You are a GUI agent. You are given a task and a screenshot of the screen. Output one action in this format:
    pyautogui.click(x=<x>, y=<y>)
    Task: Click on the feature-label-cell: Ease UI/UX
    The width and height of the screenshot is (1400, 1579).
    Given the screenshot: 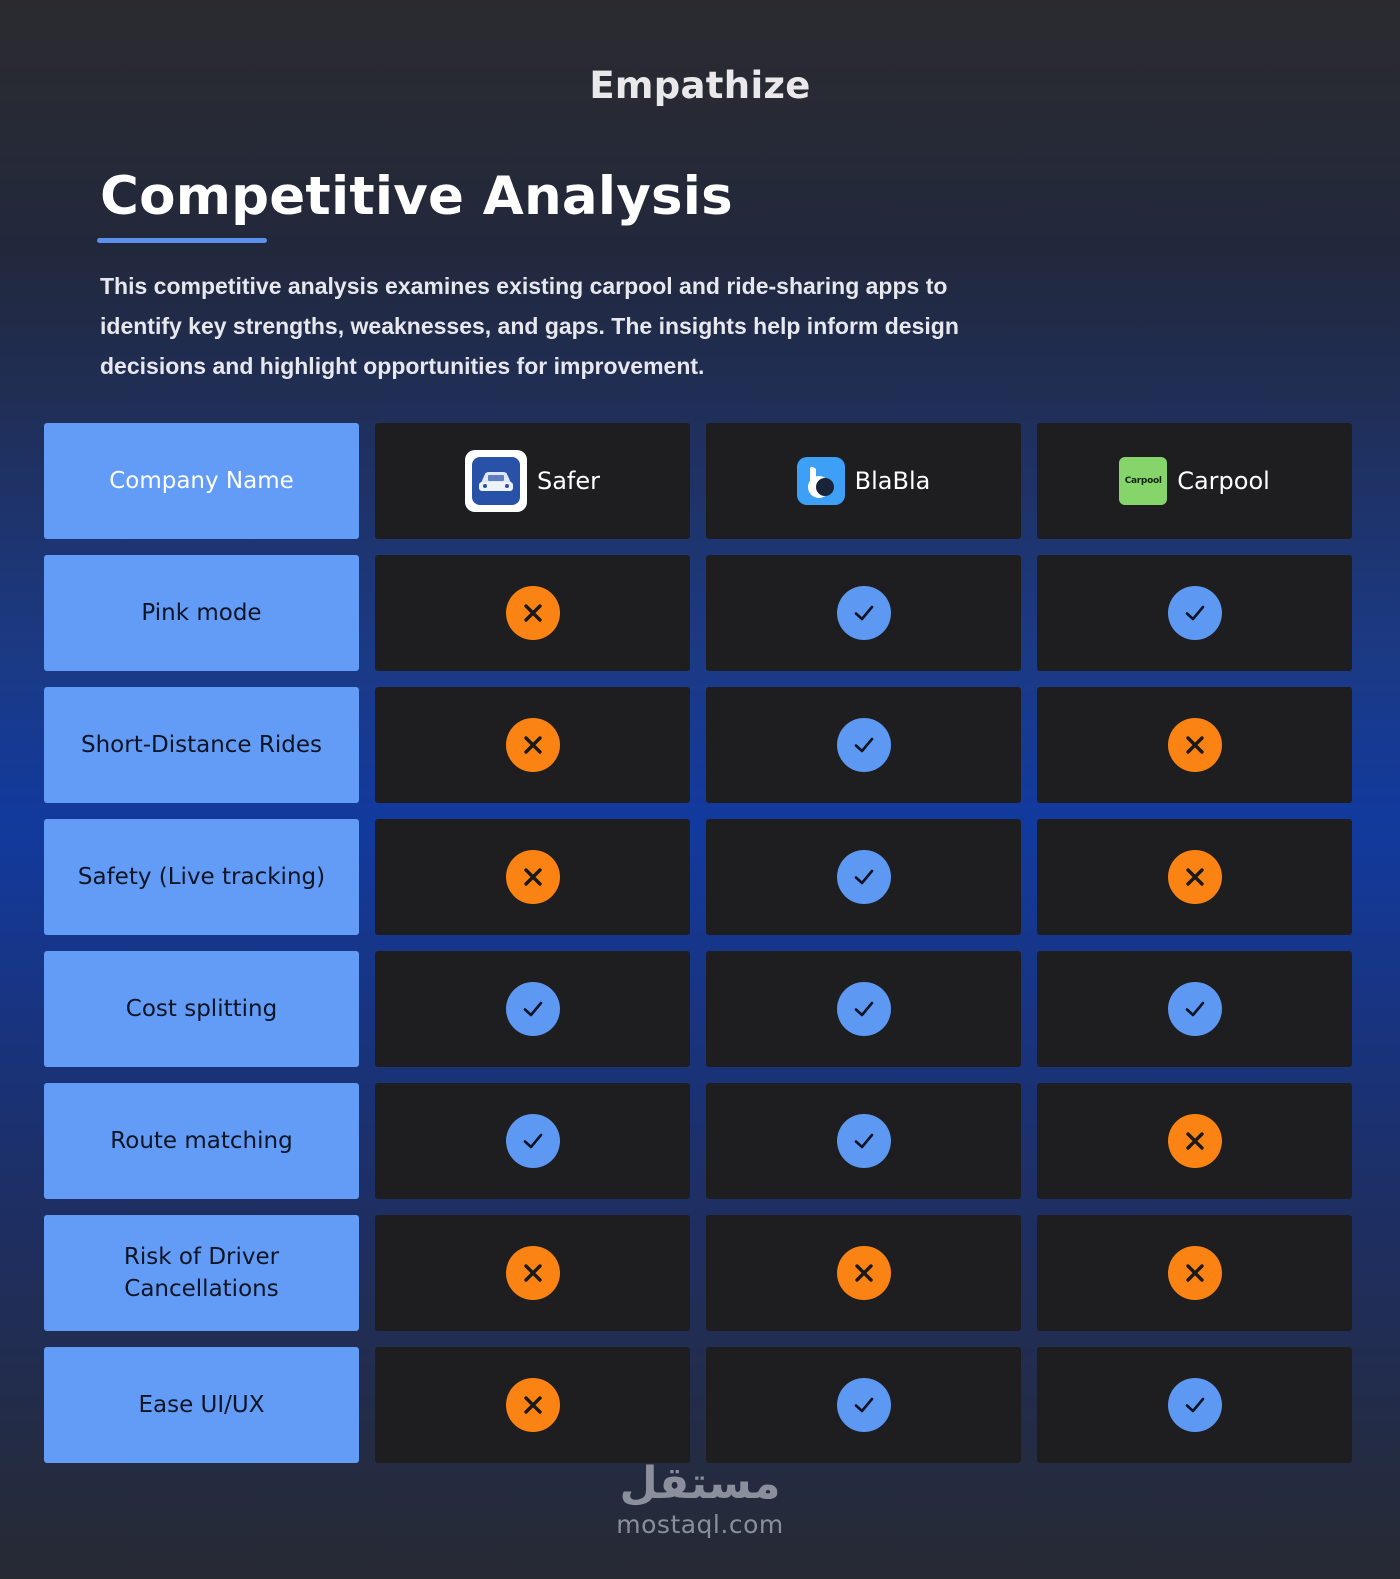 What is the action you would take?
    pyautogui.click(x=201, y=1405)
    